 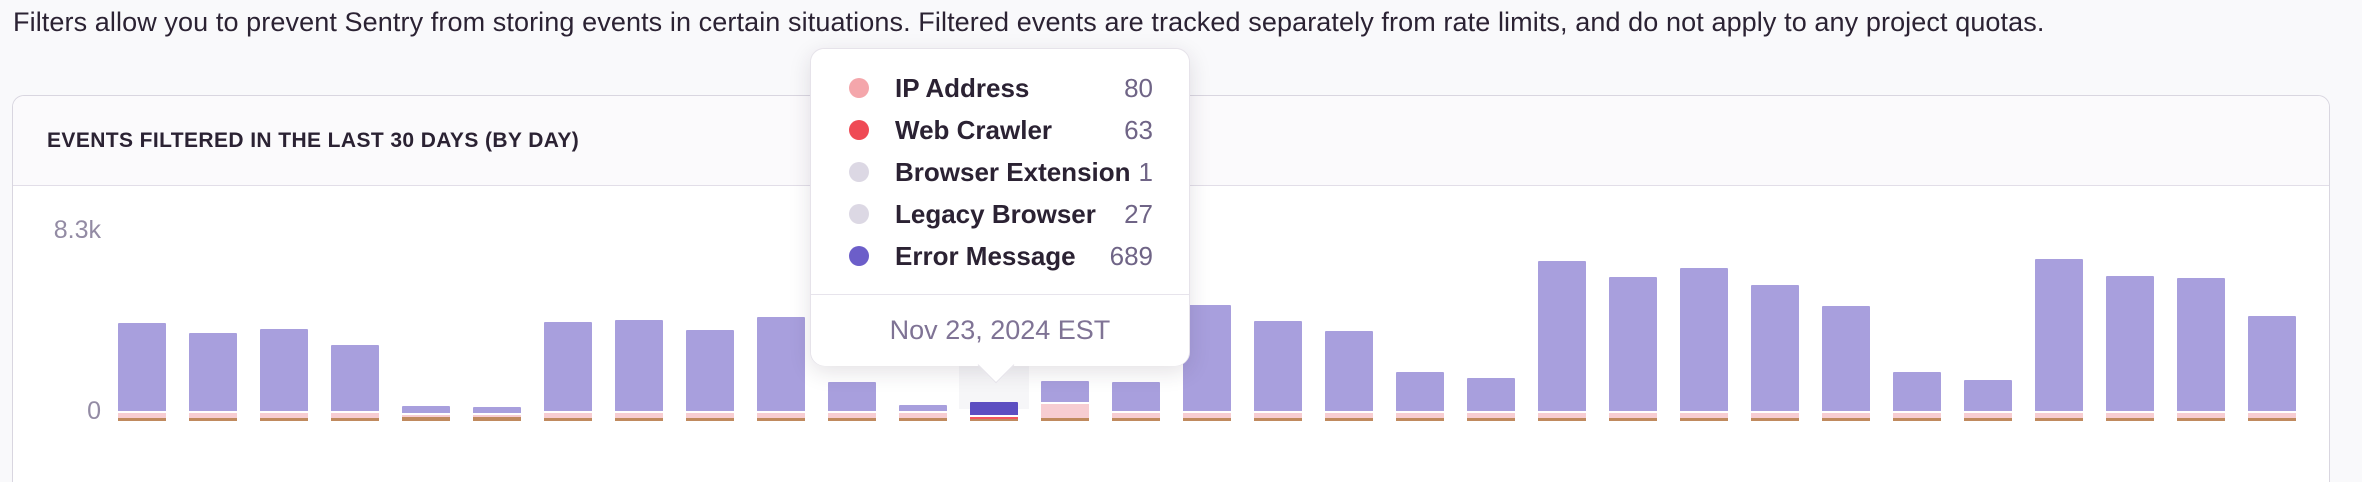 I want to click on tooltip-row-value: 80, so click(x=1138, y=87).